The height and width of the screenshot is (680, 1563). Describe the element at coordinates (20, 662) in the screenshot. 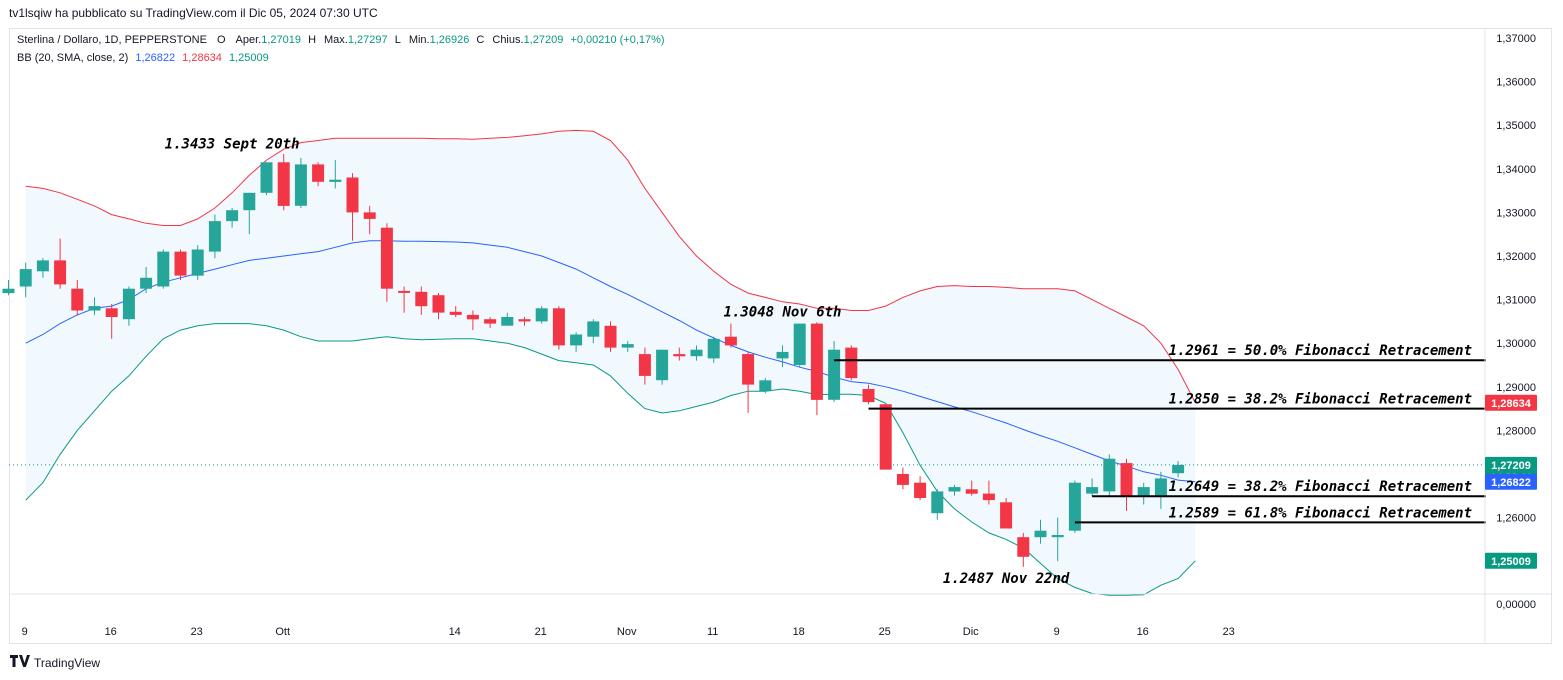

I see `tradingview-logo-icon` at that location.